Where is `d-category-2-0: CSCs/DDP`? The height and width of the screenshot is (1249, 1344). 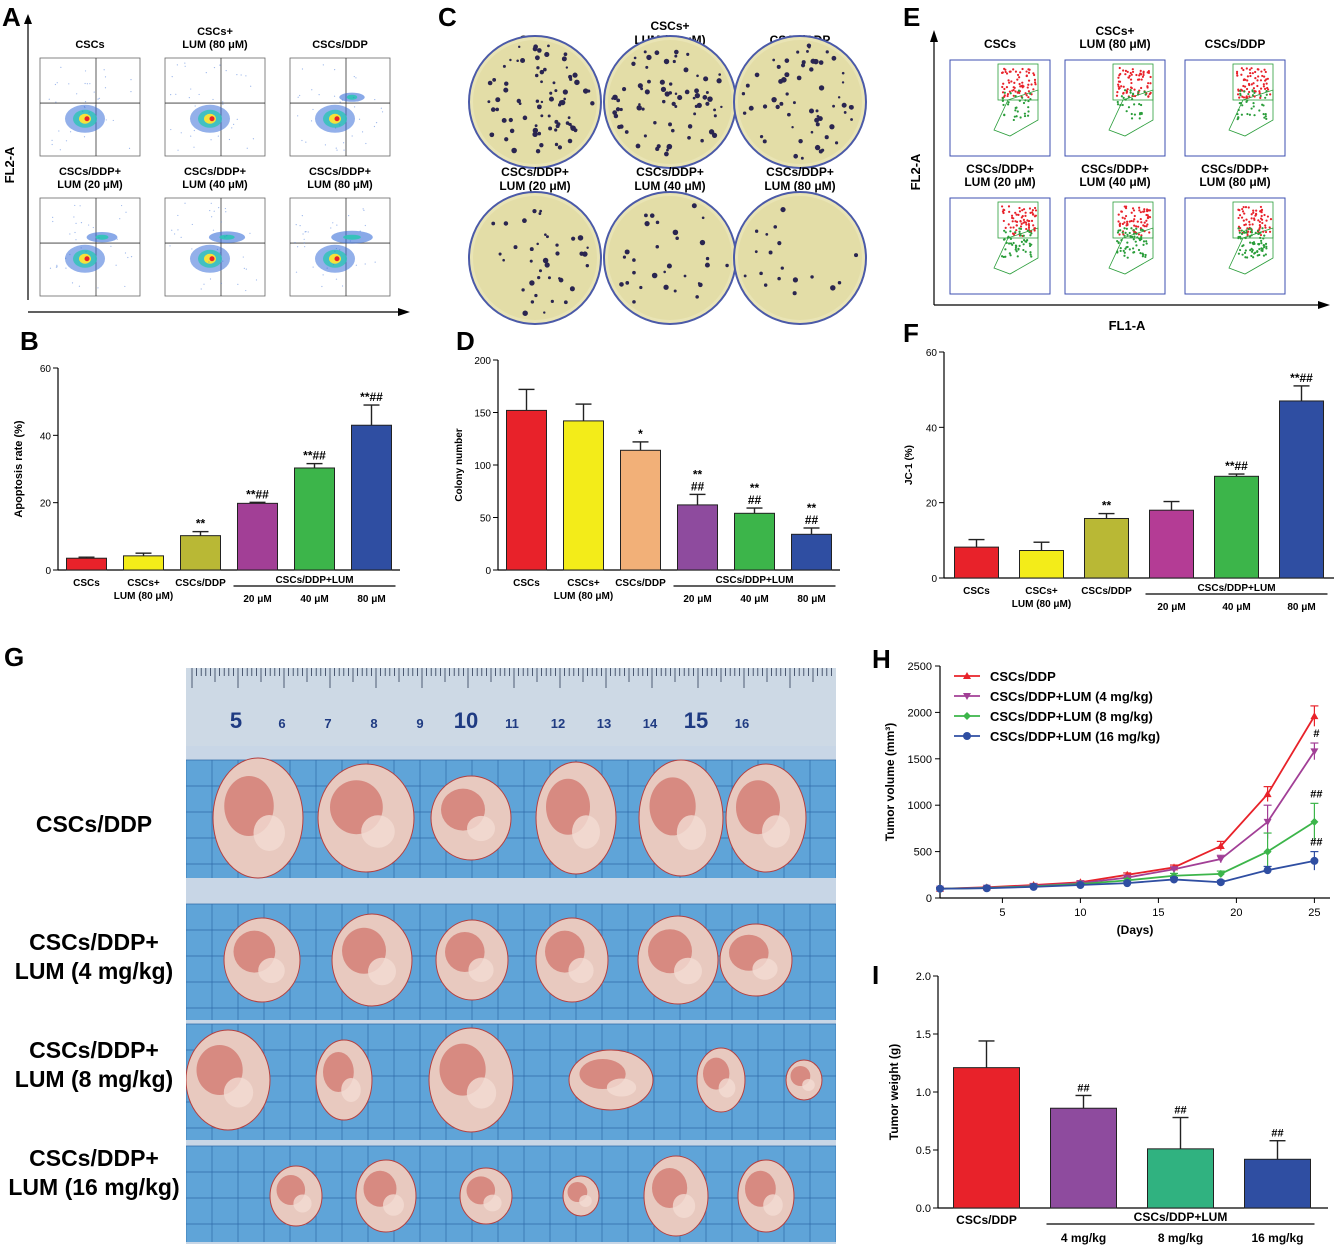
d-category-2-0: CSCs/DDP is located at coordinates (640, 583).